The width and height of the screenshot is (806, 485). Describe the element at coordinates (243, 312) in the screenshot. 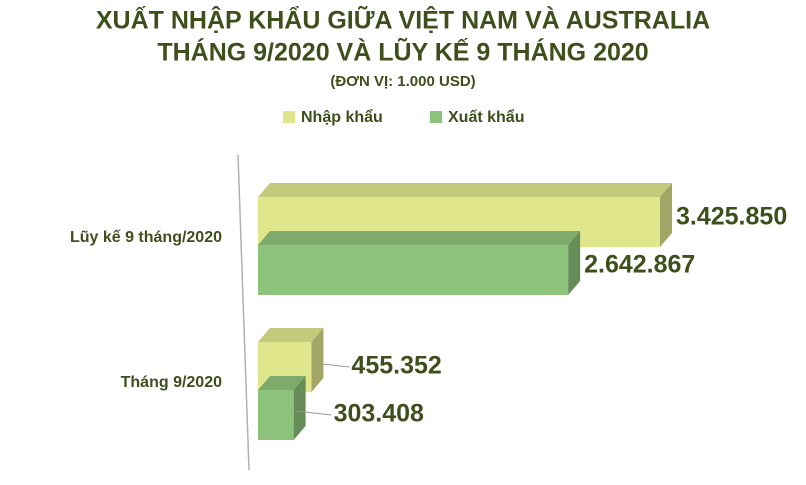

I see `axis-line` at that location.